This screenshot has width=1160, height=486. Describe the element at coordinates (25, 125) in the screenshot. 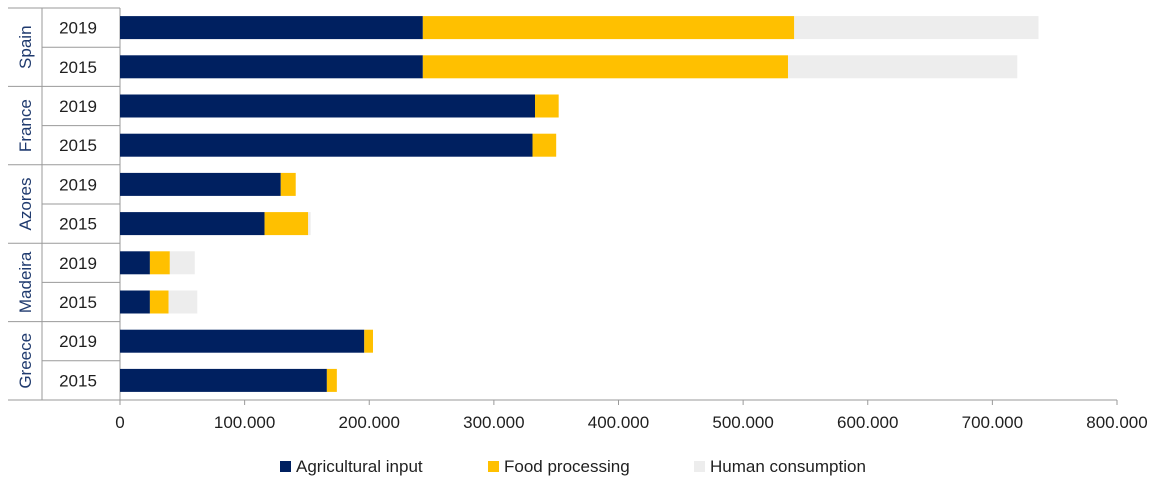

I see `group-label: France` at that location.